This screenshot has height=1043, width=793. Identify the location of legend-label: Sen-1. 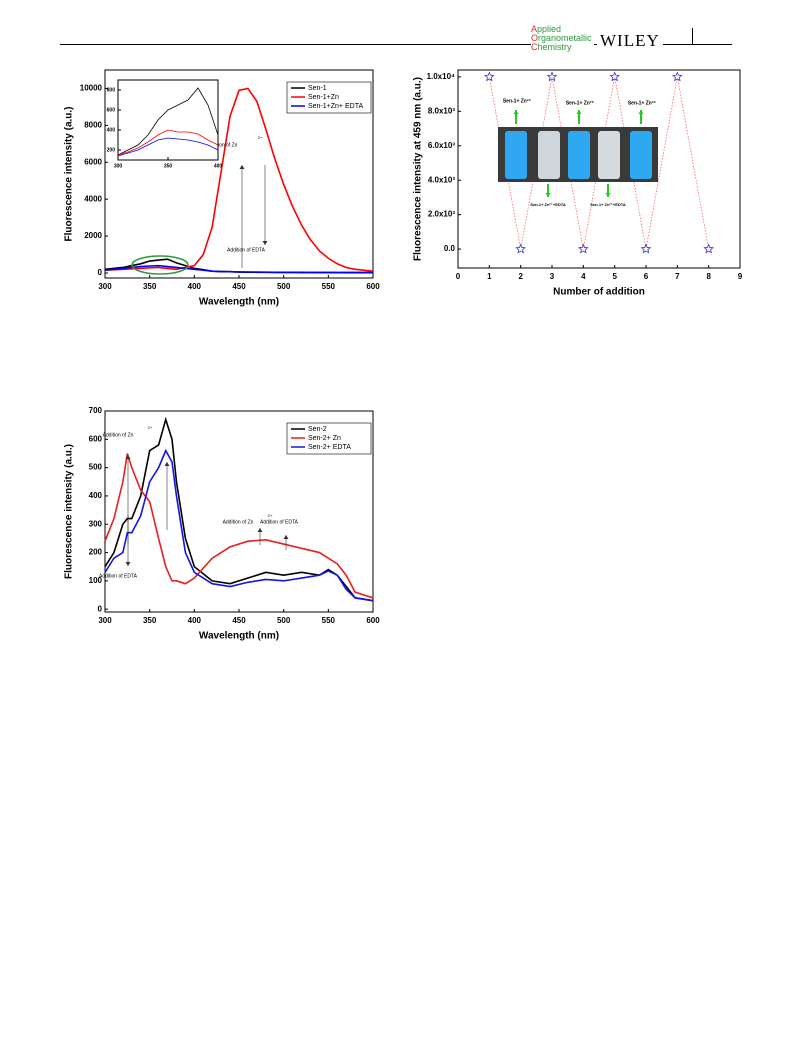
(317, 88).